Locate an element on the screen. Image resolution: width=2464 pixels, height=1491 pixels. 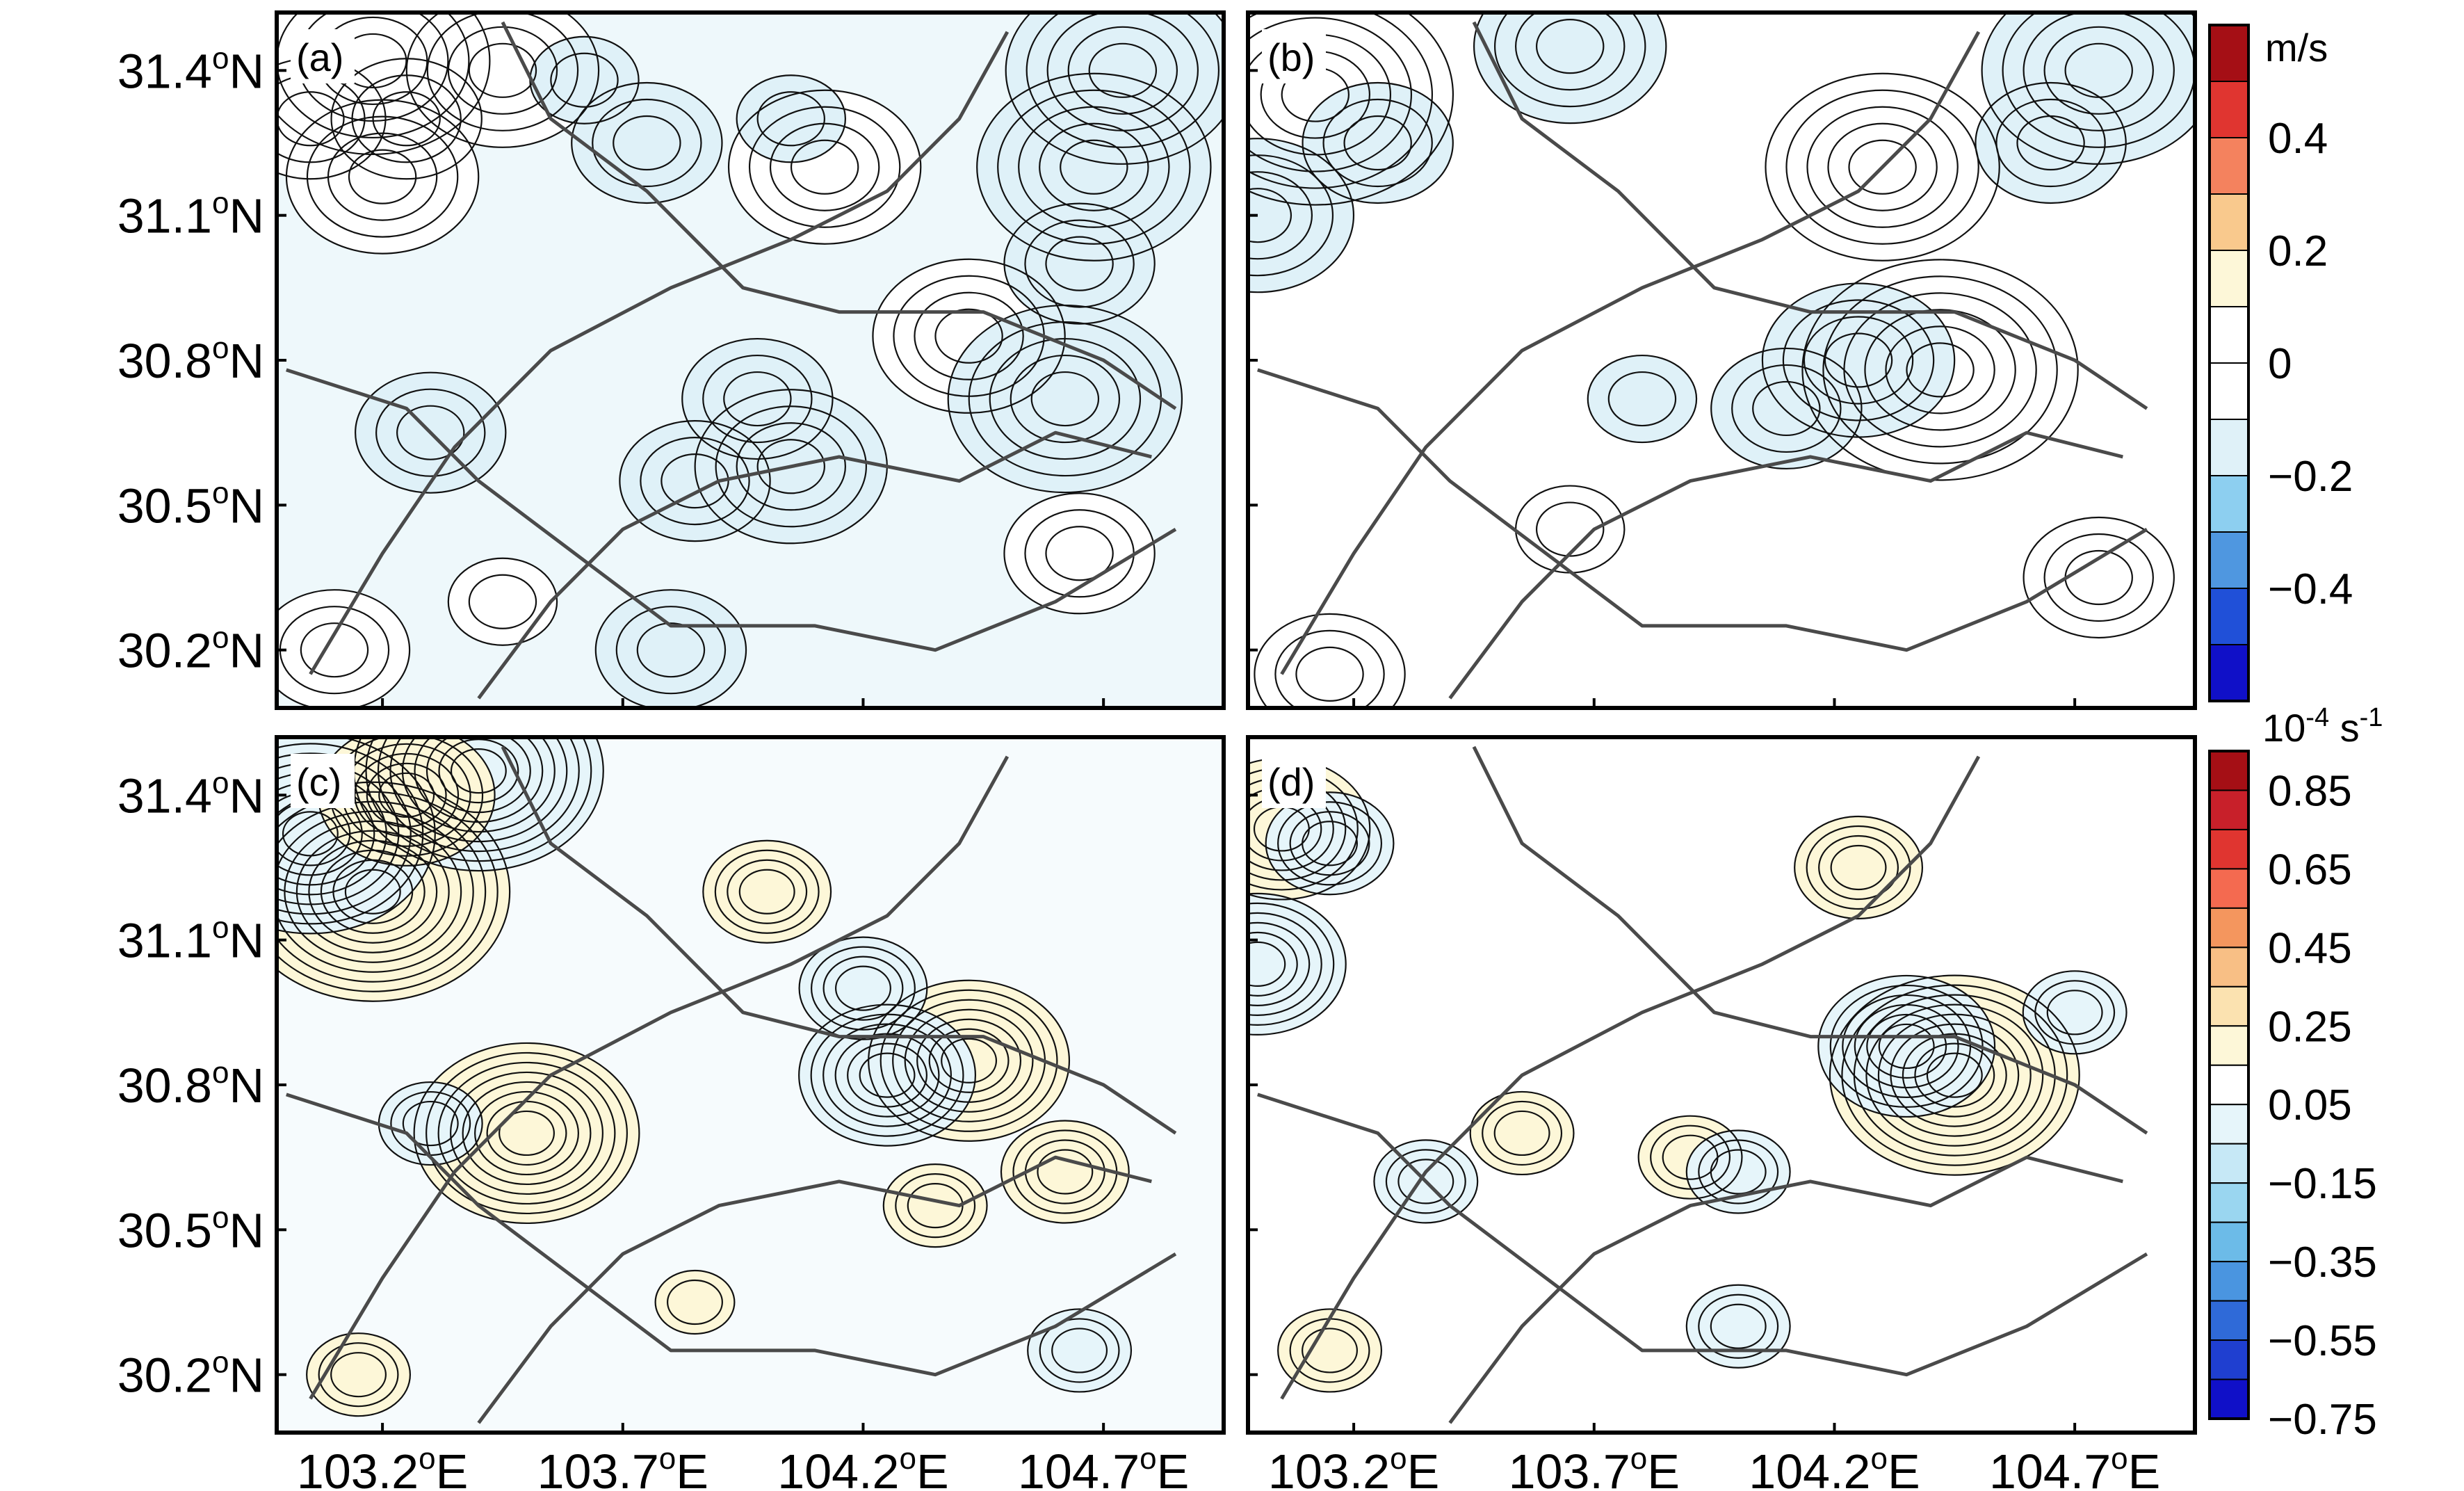
colorbar-div-label: 0.85 is located at coordinates (2310, 791).